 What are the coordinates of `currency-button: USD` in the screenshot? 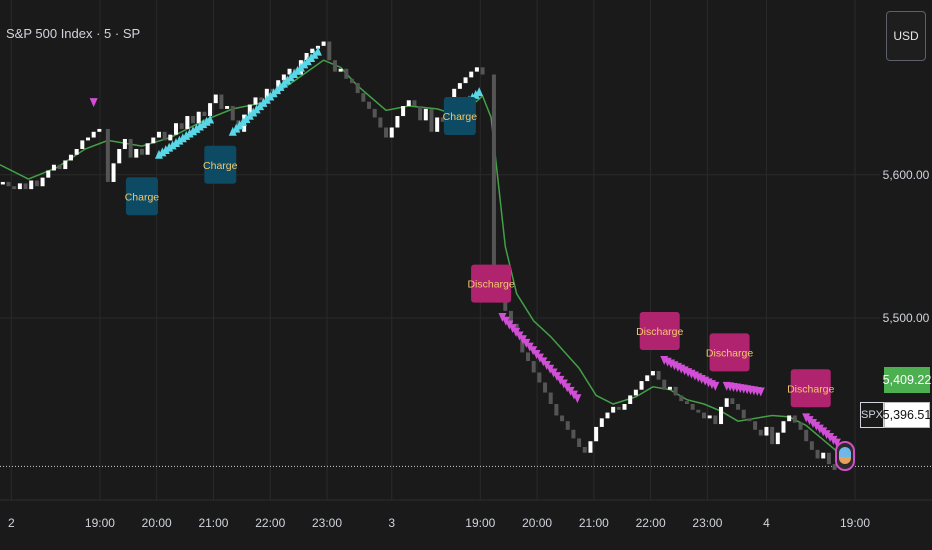 It's located at (906, 36).